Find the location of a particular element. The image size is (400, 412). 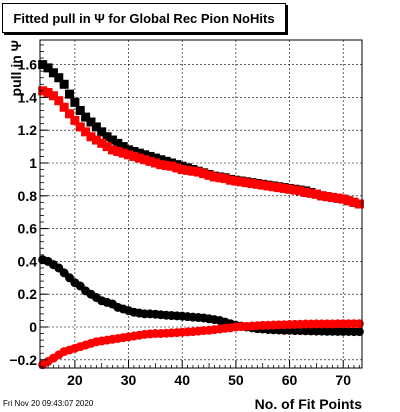

y-tick-labels: −0.2 0 0.2 0.4 0.6 0.8 1 1.2 1.4 1.6 is located at coordinates (23, 212).